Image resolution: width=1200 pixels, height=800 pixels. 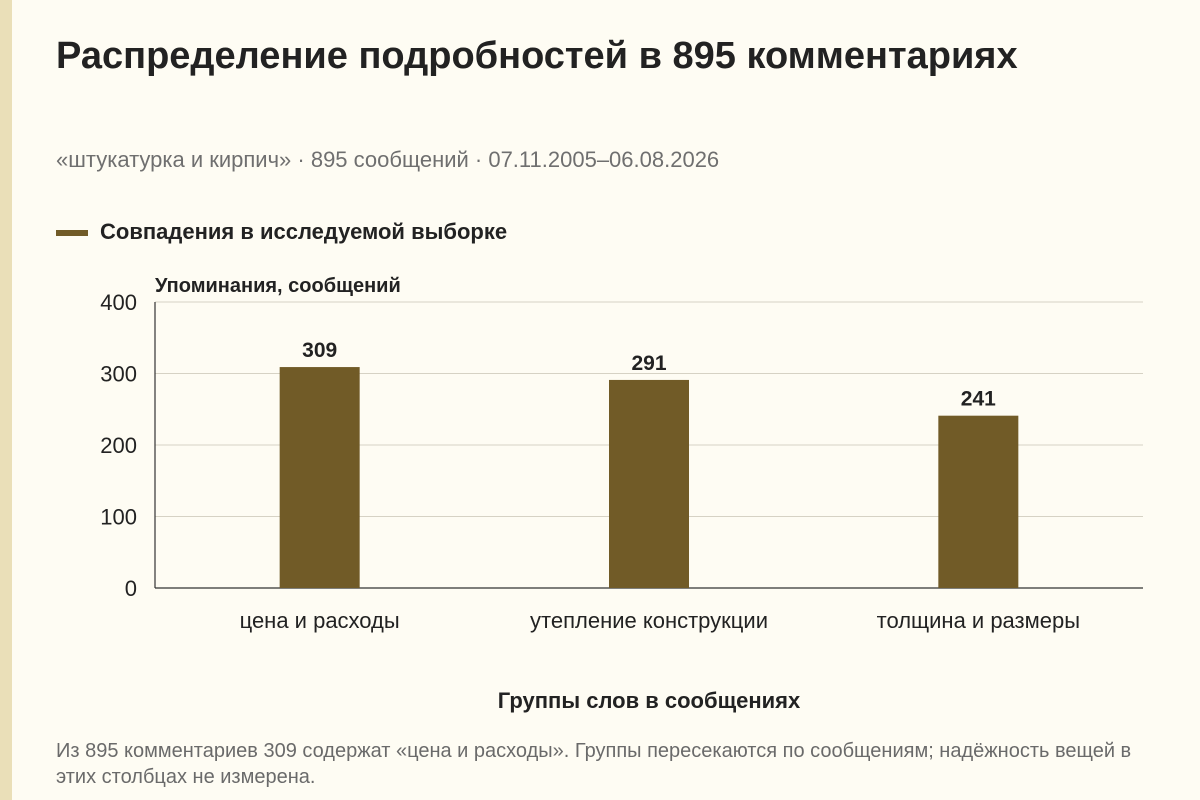 What do you see at coordinates (118, 374) in the screenshot?
I see `y-tick-label: 300` at bounding box center [118, 374].